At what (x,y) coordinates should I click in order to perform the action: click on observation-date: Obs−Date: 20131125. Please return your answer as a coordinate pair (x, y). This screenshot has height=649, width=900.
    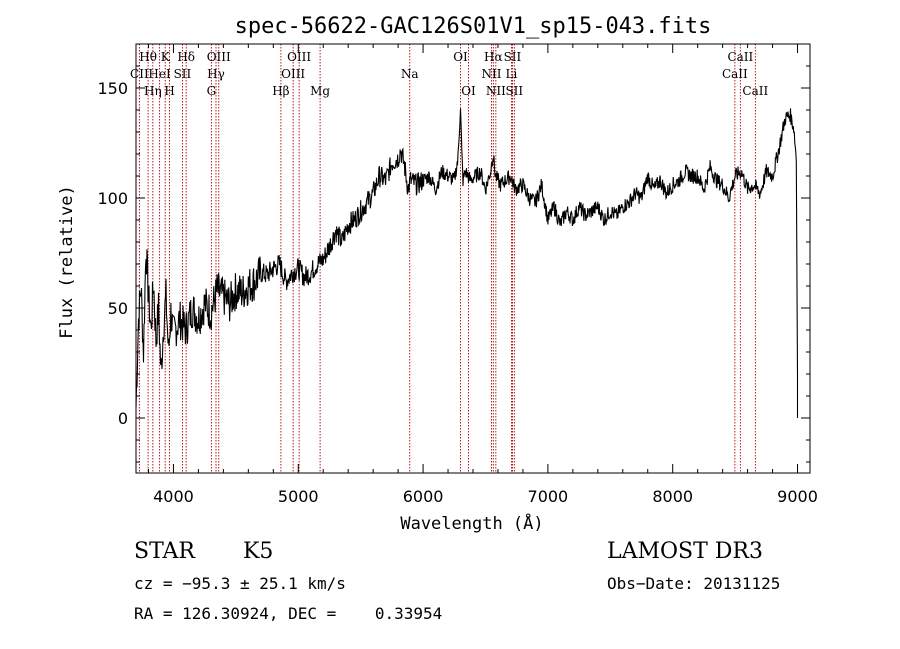
    Looking at the image, I should click on (694, 583).